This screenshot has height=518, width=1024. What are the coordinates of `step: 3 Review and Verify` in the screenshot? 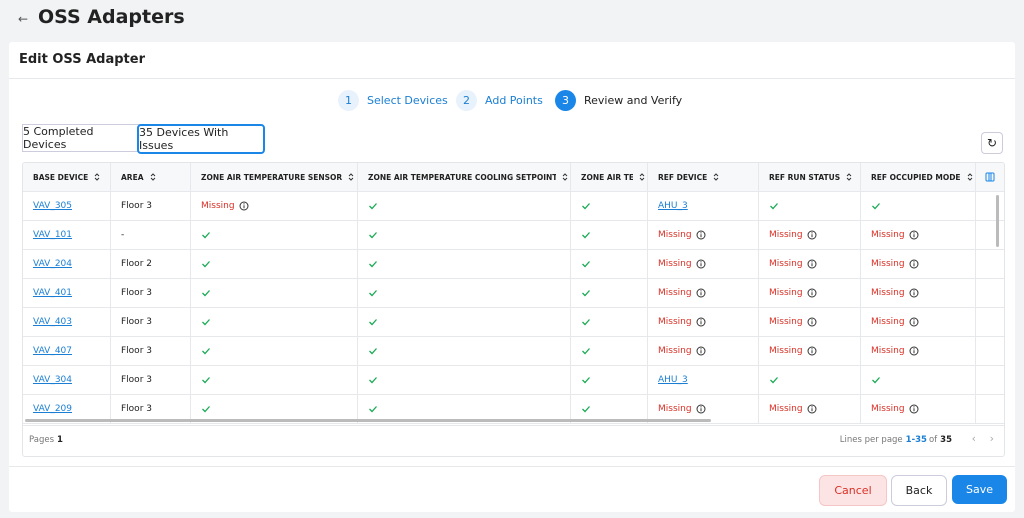 It's located at (618, 100).